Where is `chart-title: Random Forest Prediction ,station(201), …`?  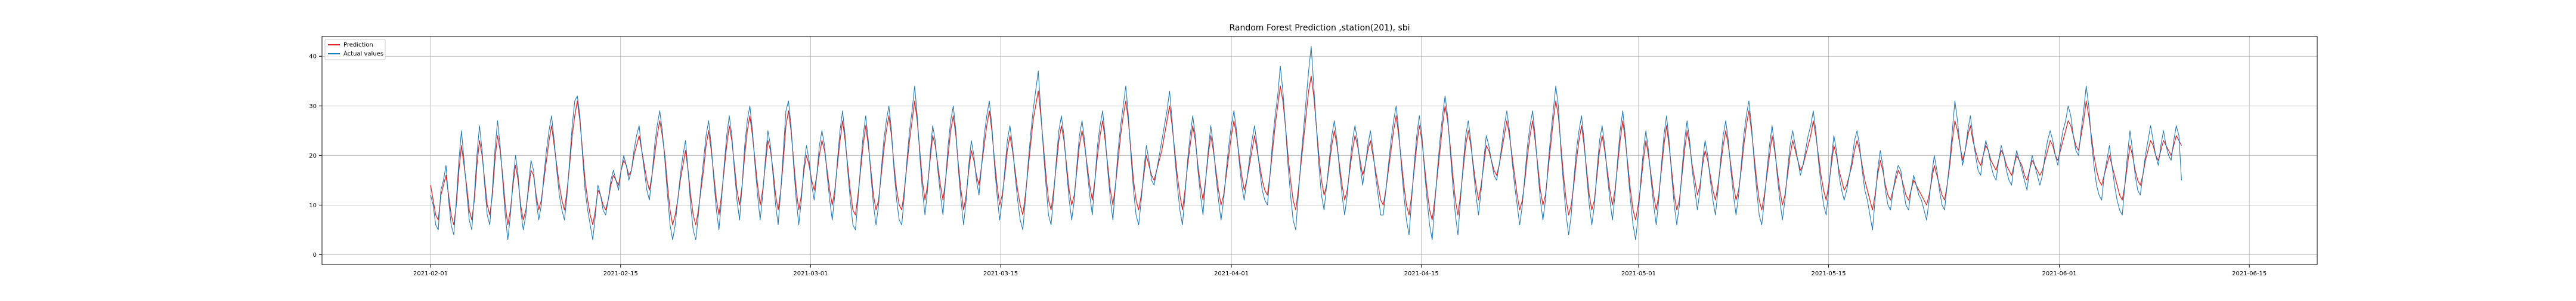
chart-title: Random Forest Prediction ,station(201), … is located at coordinates (1320, 28).